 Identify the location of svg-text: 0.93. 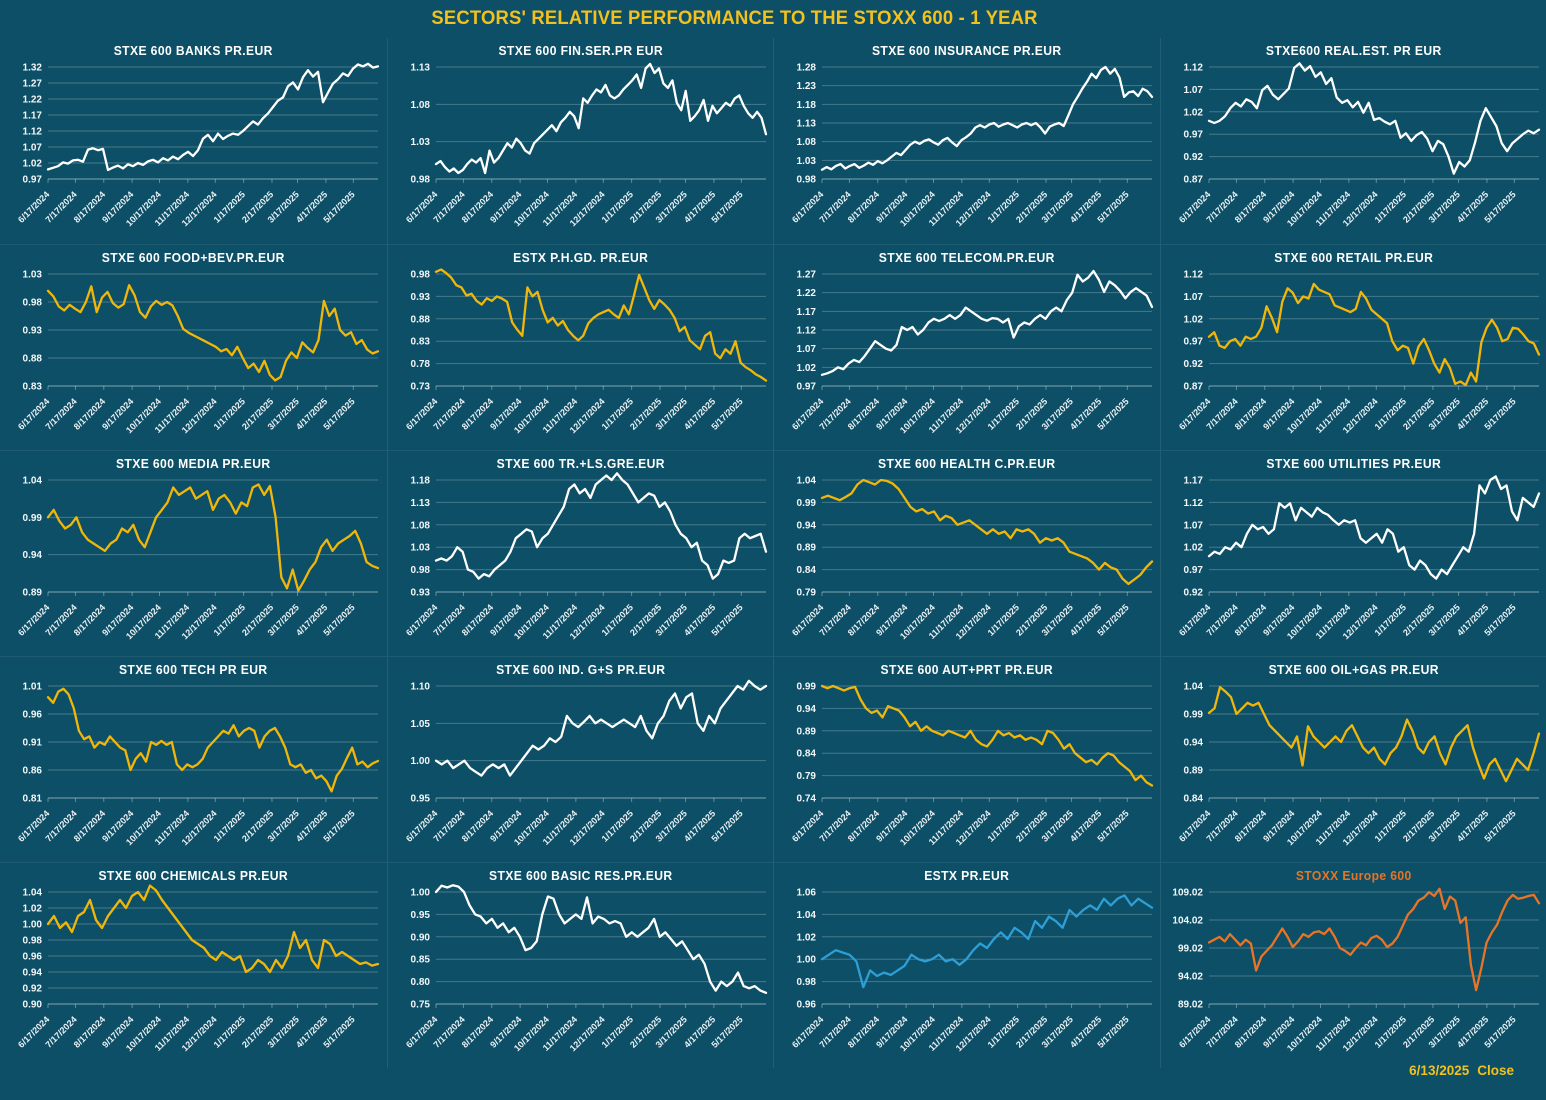
(33, 331).